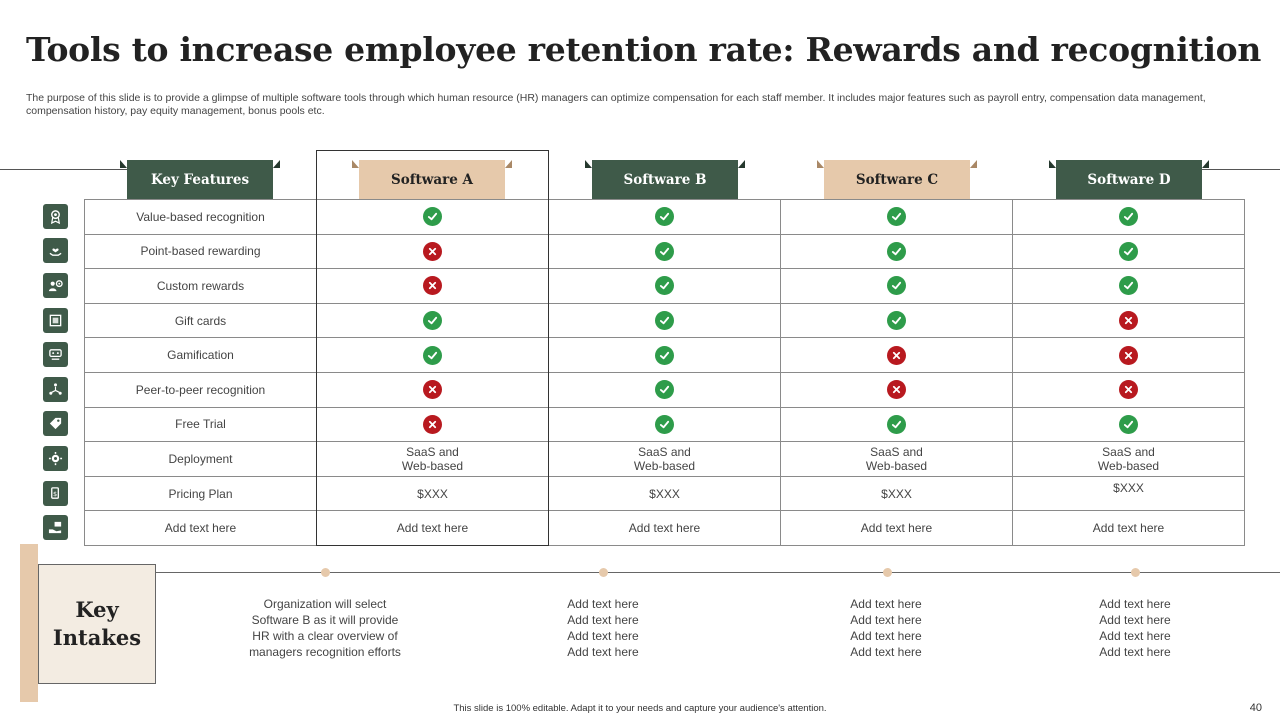  I want to click on header-software-b: Software B, so click(665, 179).